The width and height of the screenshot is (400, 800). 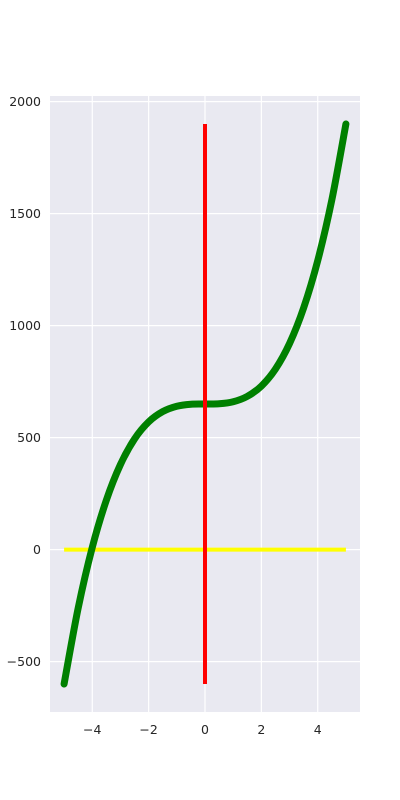 I want to click on x-tick-label: −2, so click(x=148, y=729).